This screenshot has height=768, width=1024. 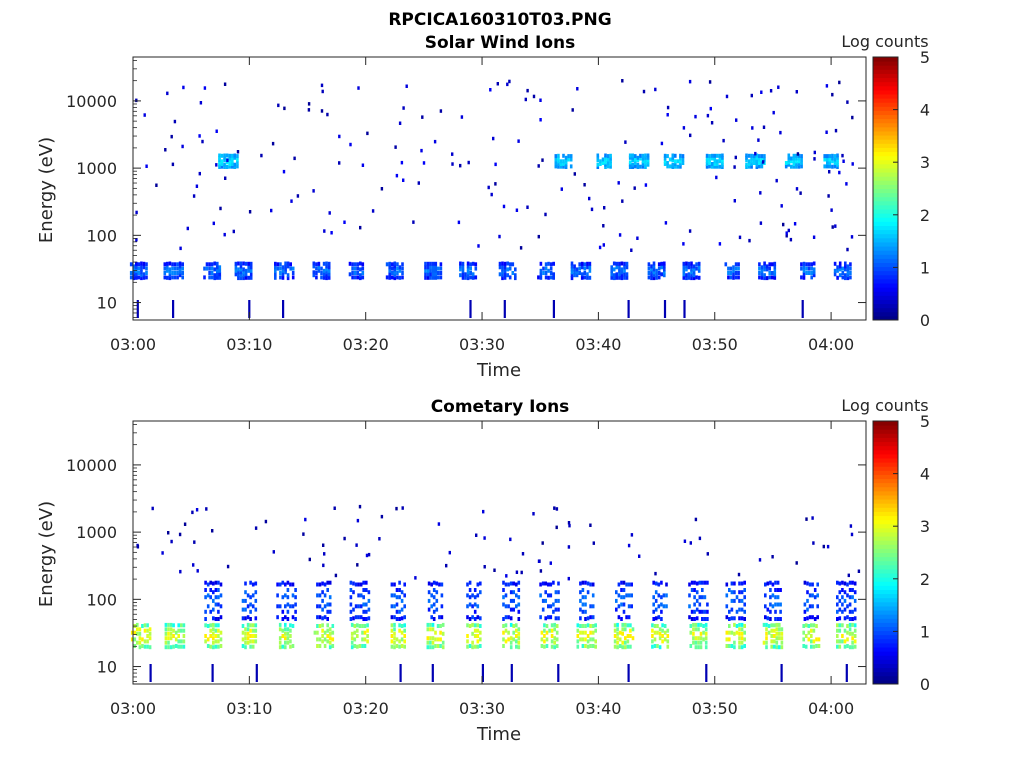 What do you see at coordinates (96, 532) in the screenshot?
I see `y-tick-label: 1000` at bounding box center [96, 532].